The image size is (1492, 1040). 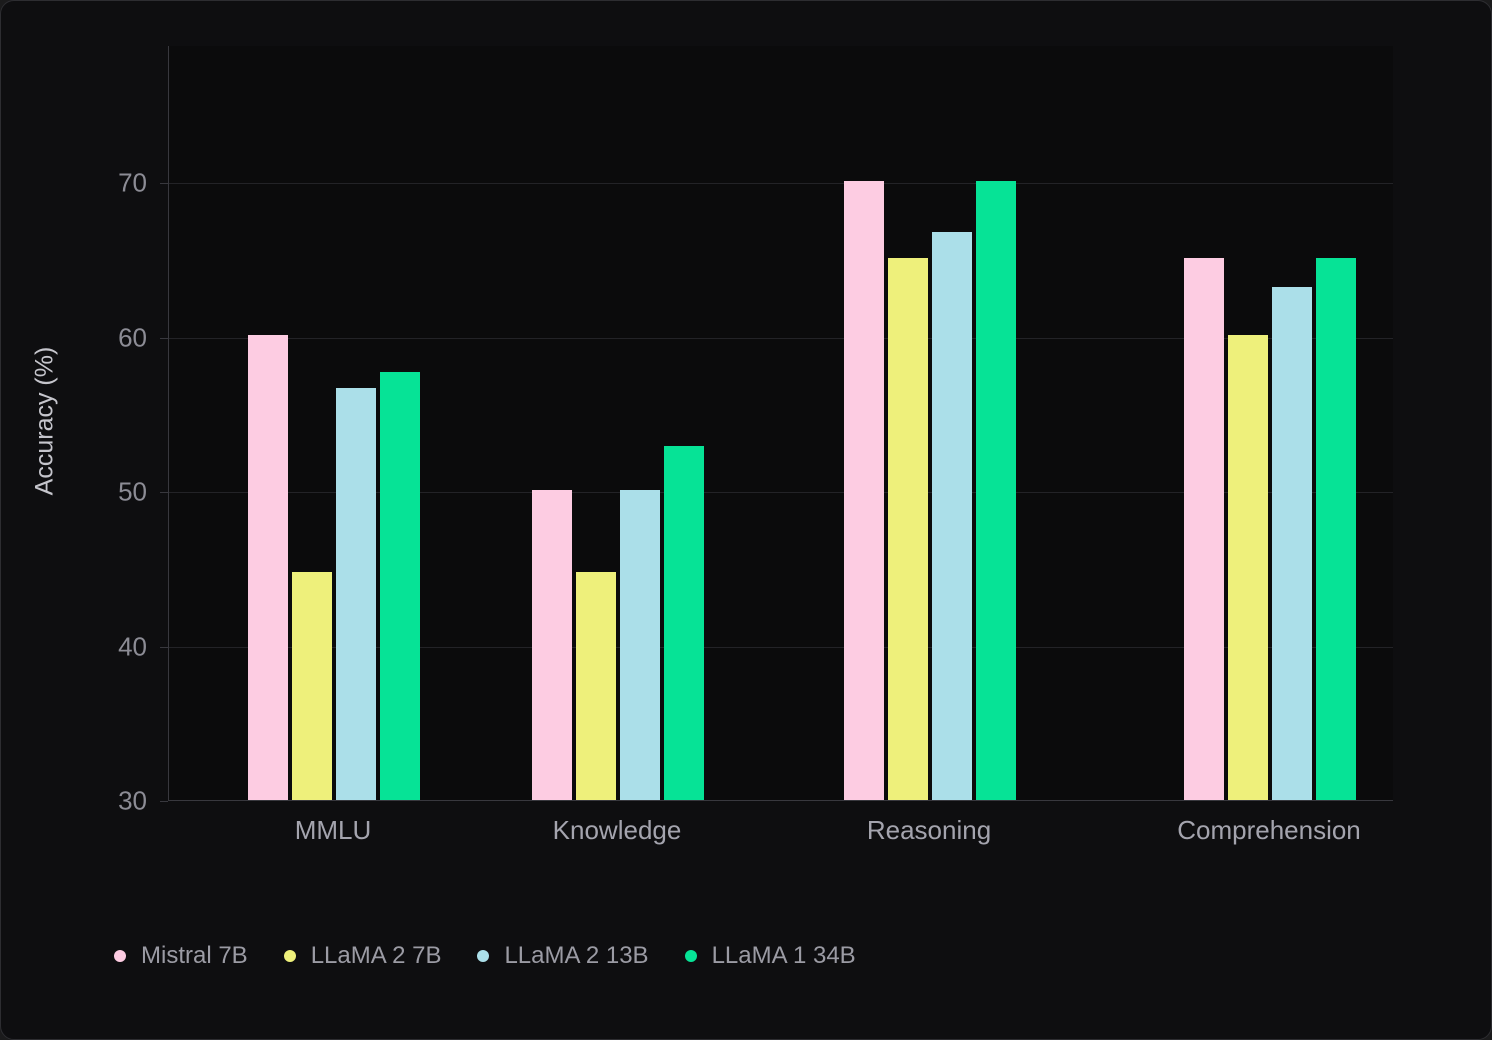 What do you see at coordinates (268, 567) in the screenshot?
I see `bar-mistral-7b-mmlu` at bounding box center [268, 567].